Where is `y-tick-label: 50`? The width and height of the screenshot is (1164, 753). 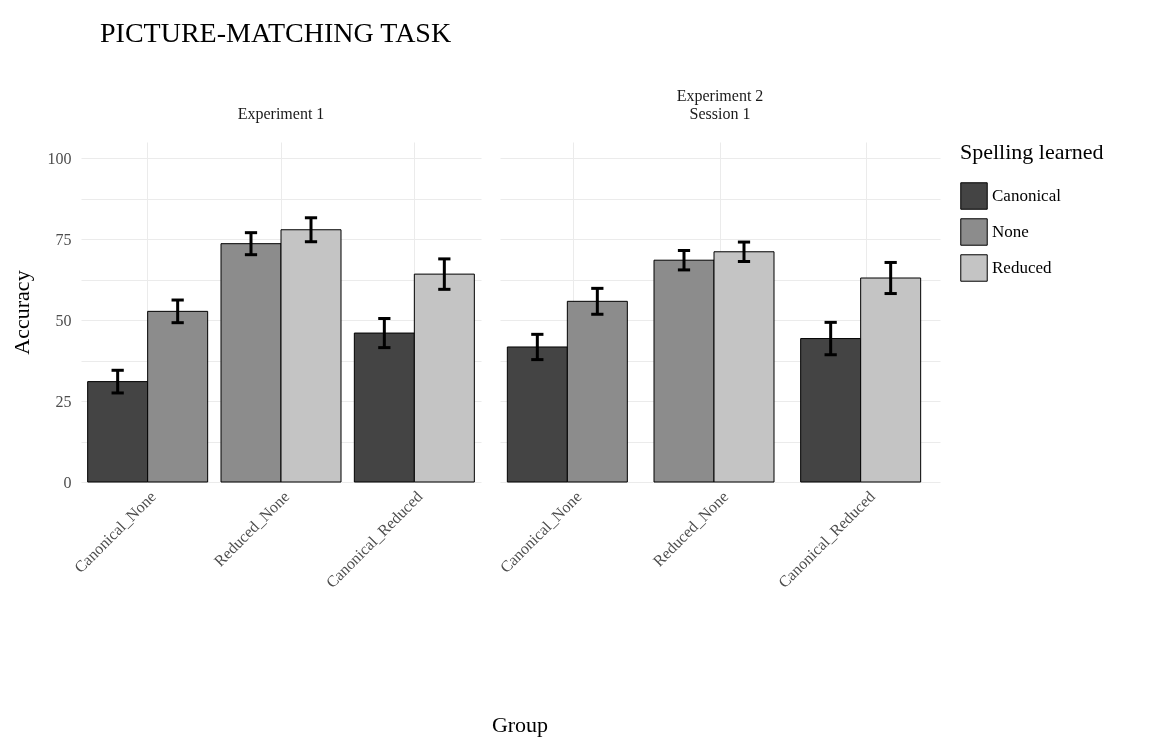
y-tick-label: 50 is located at coordinates (63, 320).